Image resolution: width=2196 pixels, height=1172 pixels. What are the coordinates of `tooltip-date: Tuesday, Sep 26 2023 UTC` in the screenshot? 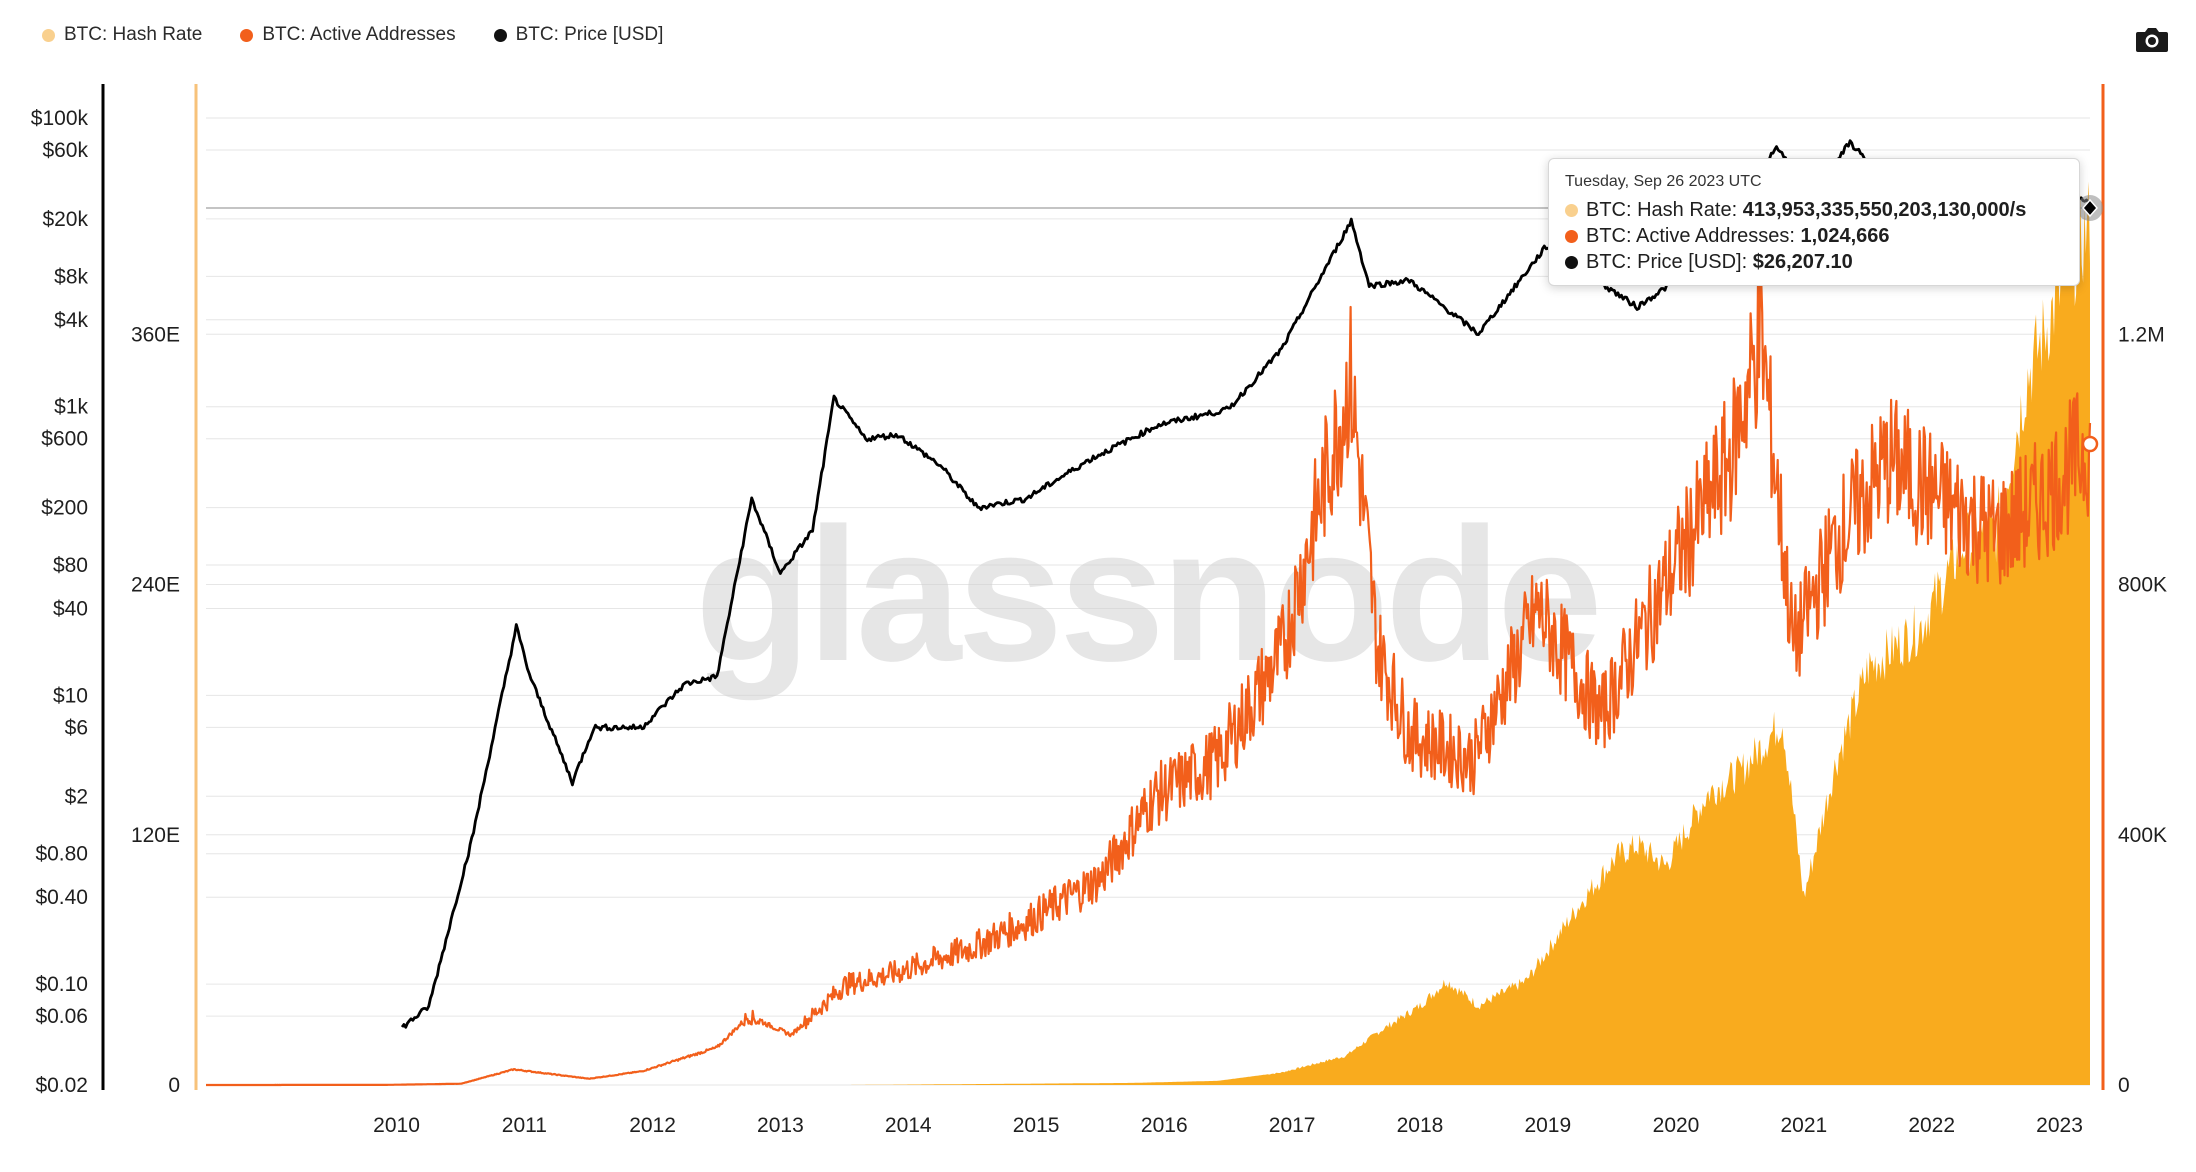 It's located at (1663, 181).